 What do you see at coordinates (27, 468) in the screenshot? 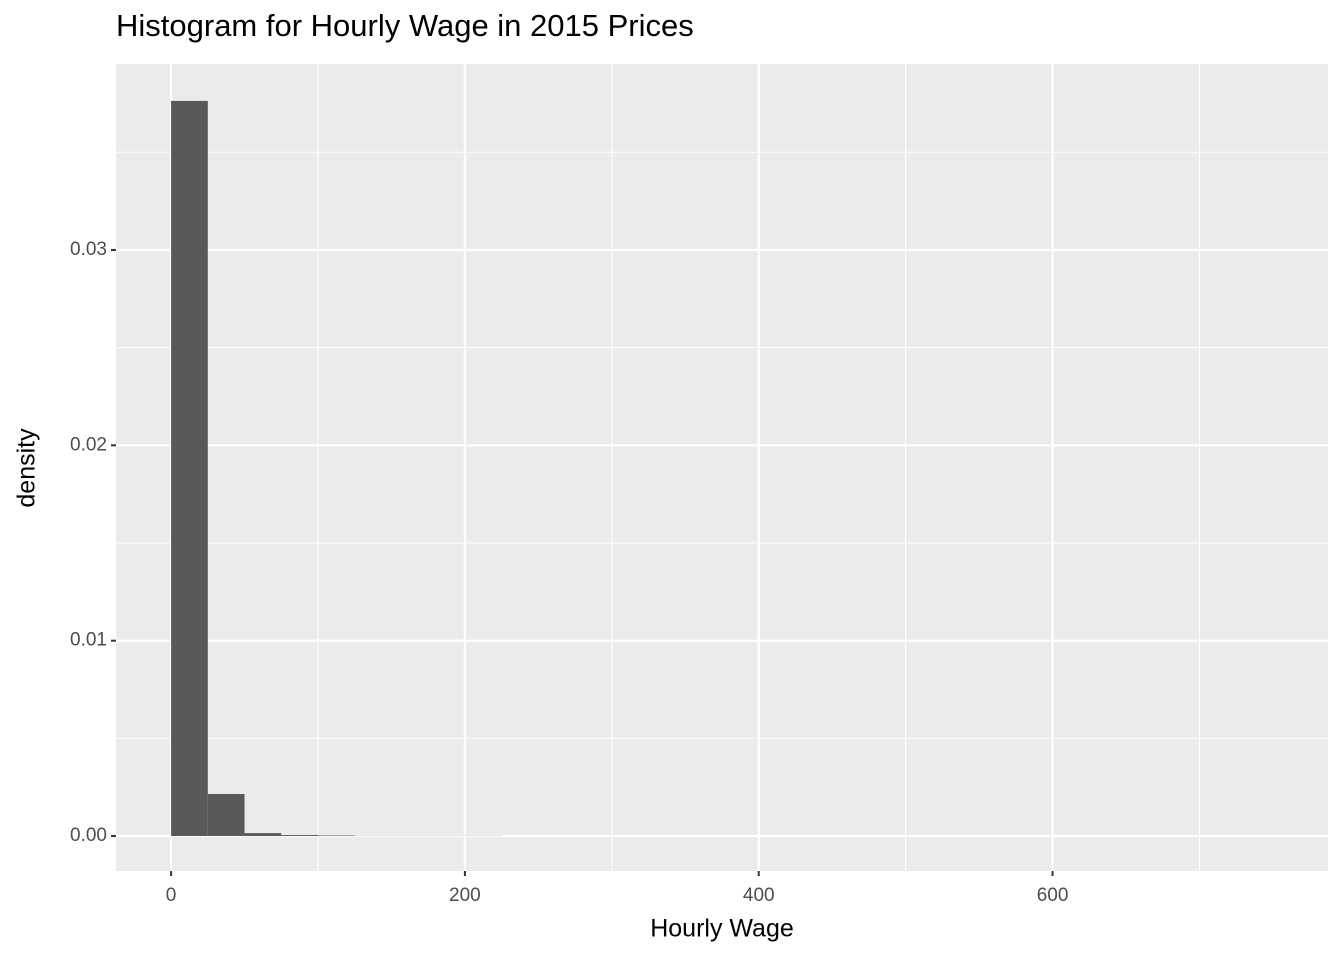
I see `y-axis-title: density` at bounding box center [27, 468].